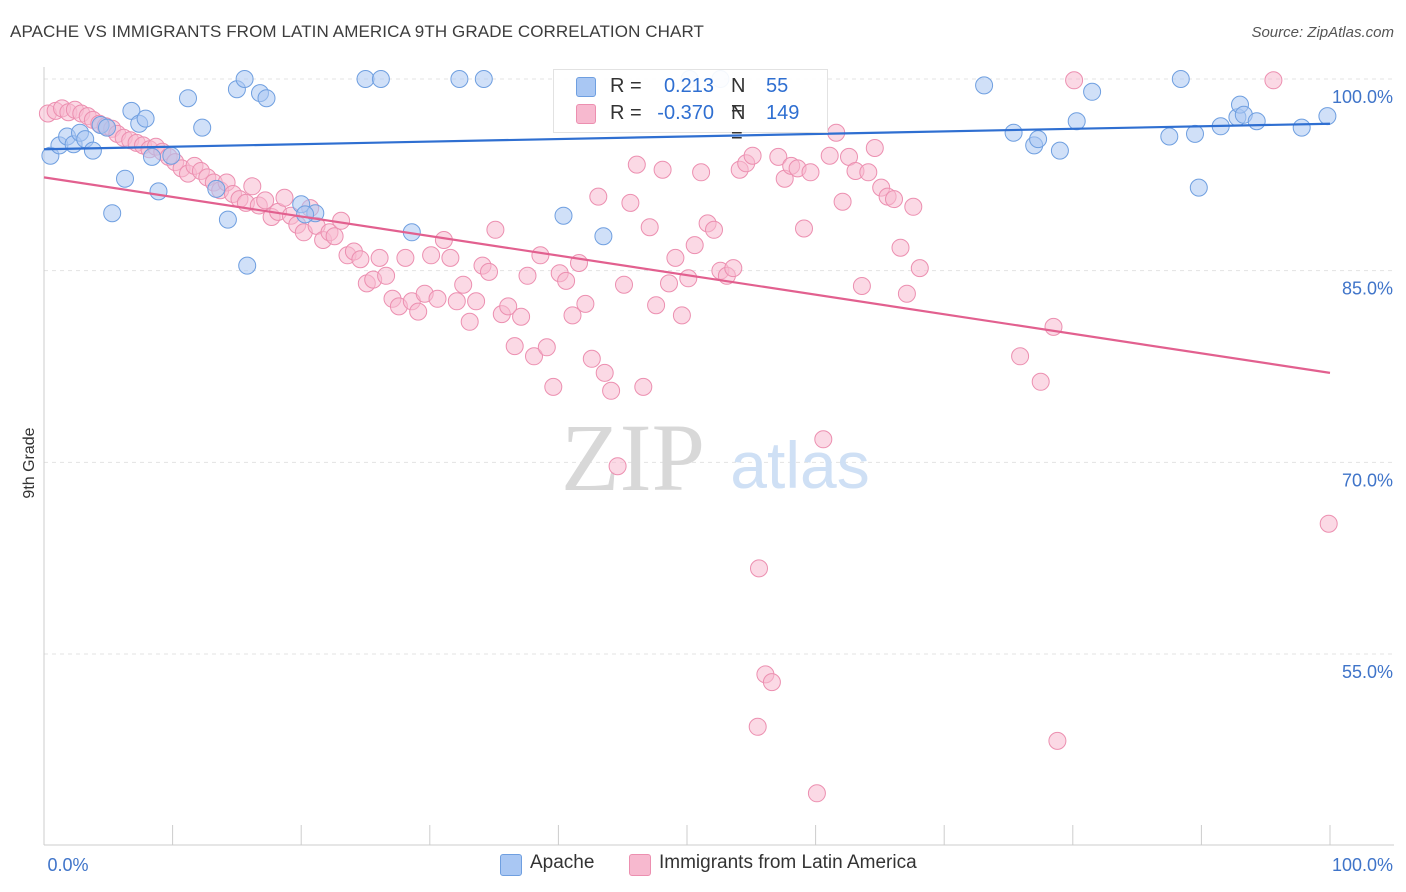 Image resolution: width=1406 pixels, height=892 pixels. I want to click on apache-legend-label: Apache, so click(562, 862).